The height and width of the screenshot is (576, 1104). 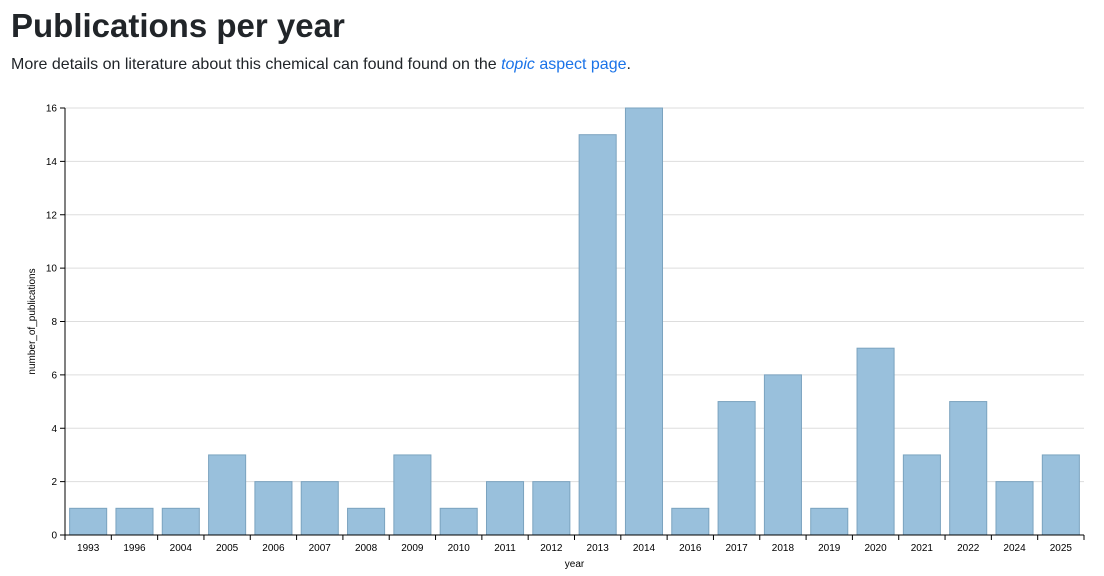 What do you see at coordinates (505, 508) in the screenshot?
I see `bar-2011` at bounding box center [505, 508].